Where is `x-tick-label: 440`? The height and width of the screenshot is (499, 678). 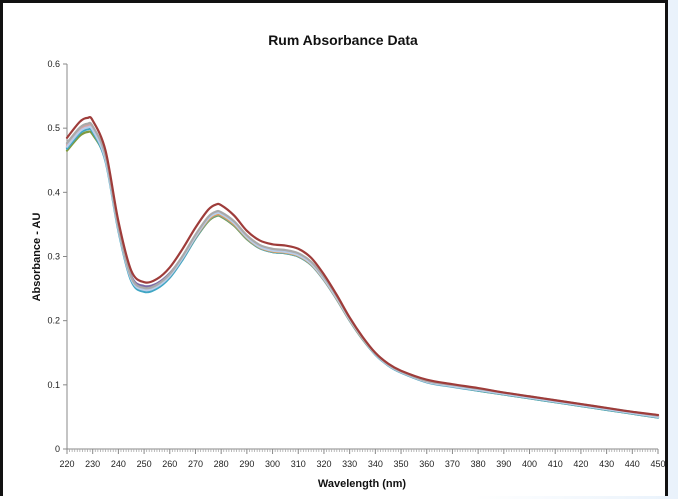
x-tick-label: 440 is located at coordinates (632, 464).